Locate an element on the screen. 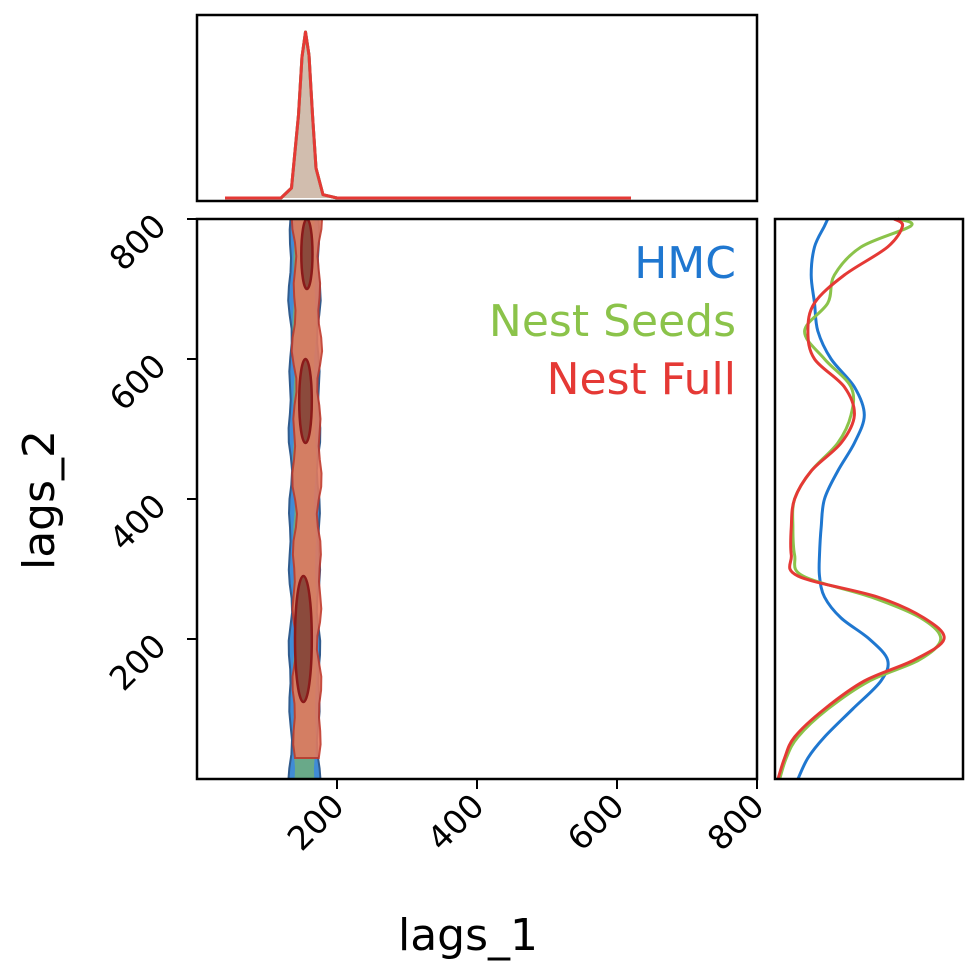 The image size is (976, 976). y-tick-label-600: 600 is located at coordinates (138, 382).